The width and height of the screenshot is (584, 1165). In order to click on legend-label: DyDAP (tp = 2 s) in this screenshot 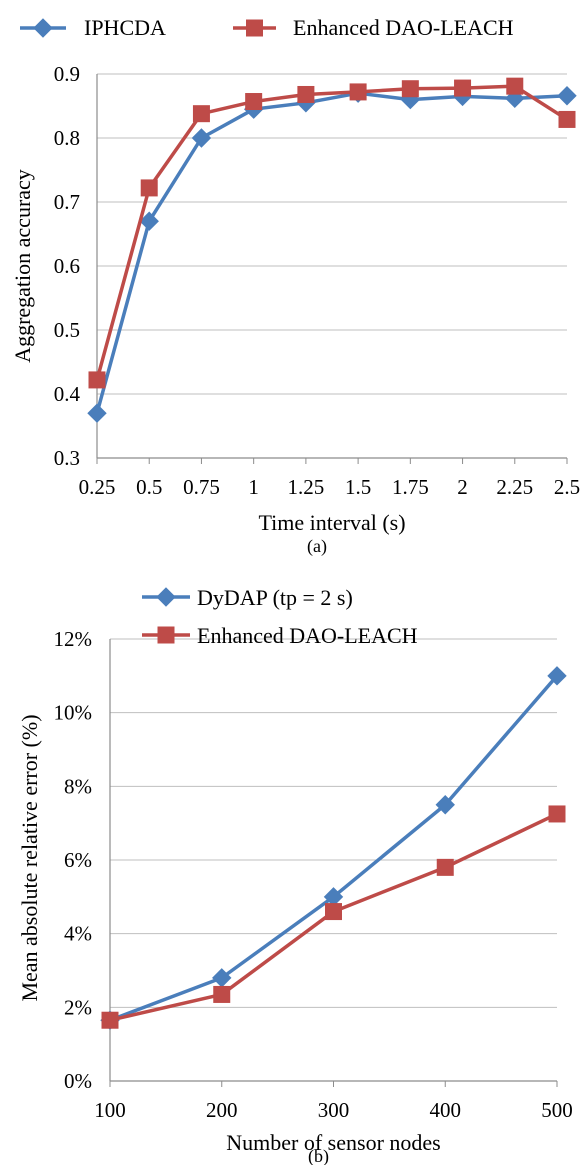, I will do `click(275, 597)`.